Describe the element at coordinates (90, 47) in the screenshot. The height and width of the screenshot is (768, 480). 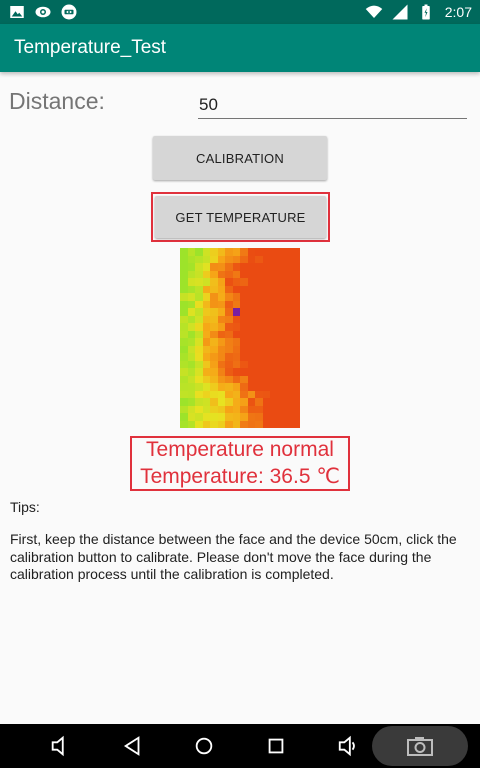
I see `app-title: Temperature_Test` at that location.